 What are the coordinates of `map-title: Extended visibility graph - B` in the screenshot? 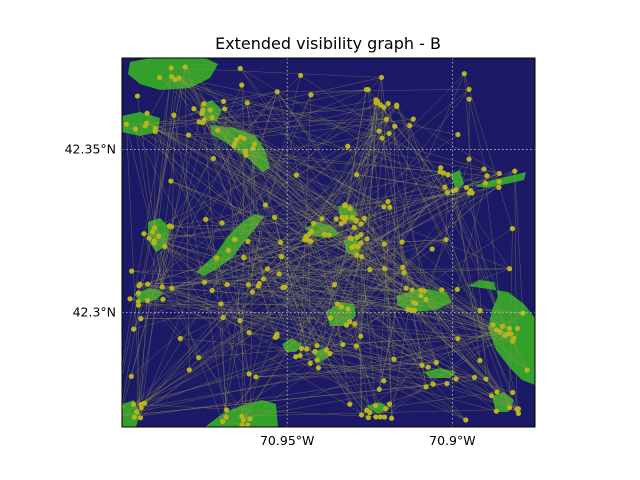 It's located at (328, 43).